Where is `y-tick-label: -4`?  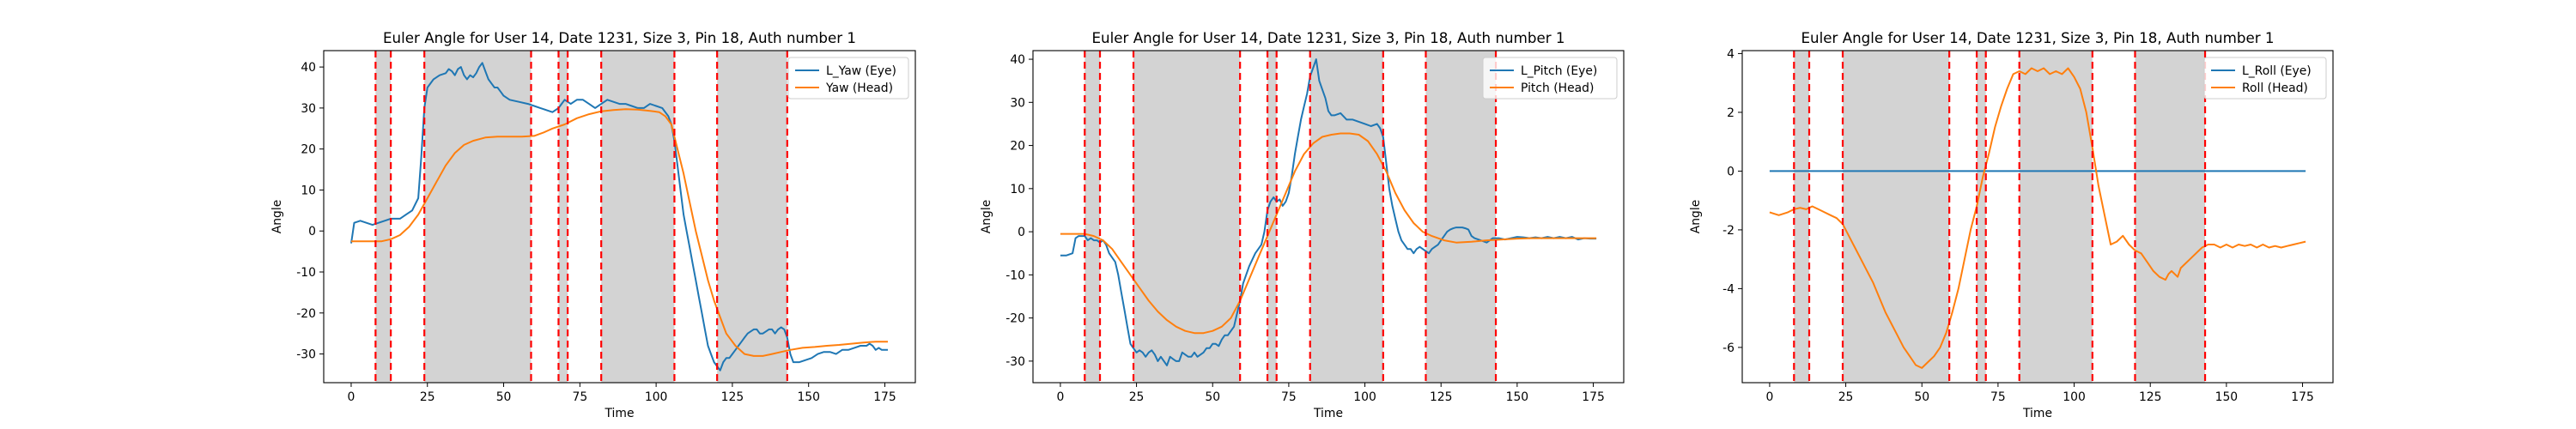
y-tick-label: -4 is located at coordinates (1729, 289).